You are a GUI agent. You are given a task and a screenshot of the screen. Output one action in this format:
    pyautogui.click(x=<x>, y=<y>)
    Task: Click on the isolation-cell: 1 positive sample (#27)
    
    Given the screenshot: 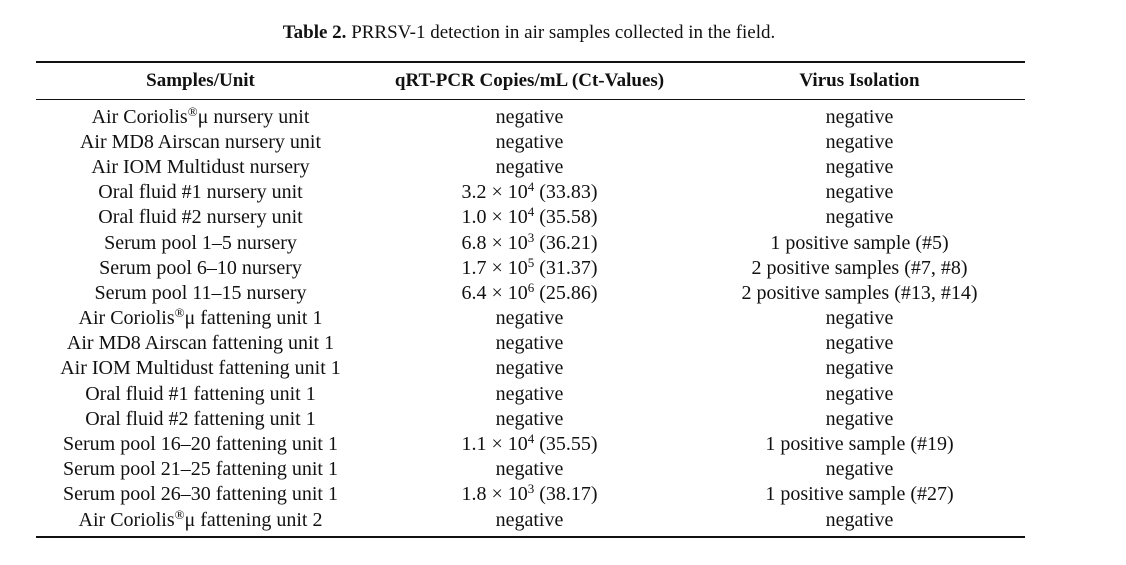 What is the action you would take?
    pyautogui.click(x=859, y=494)
    